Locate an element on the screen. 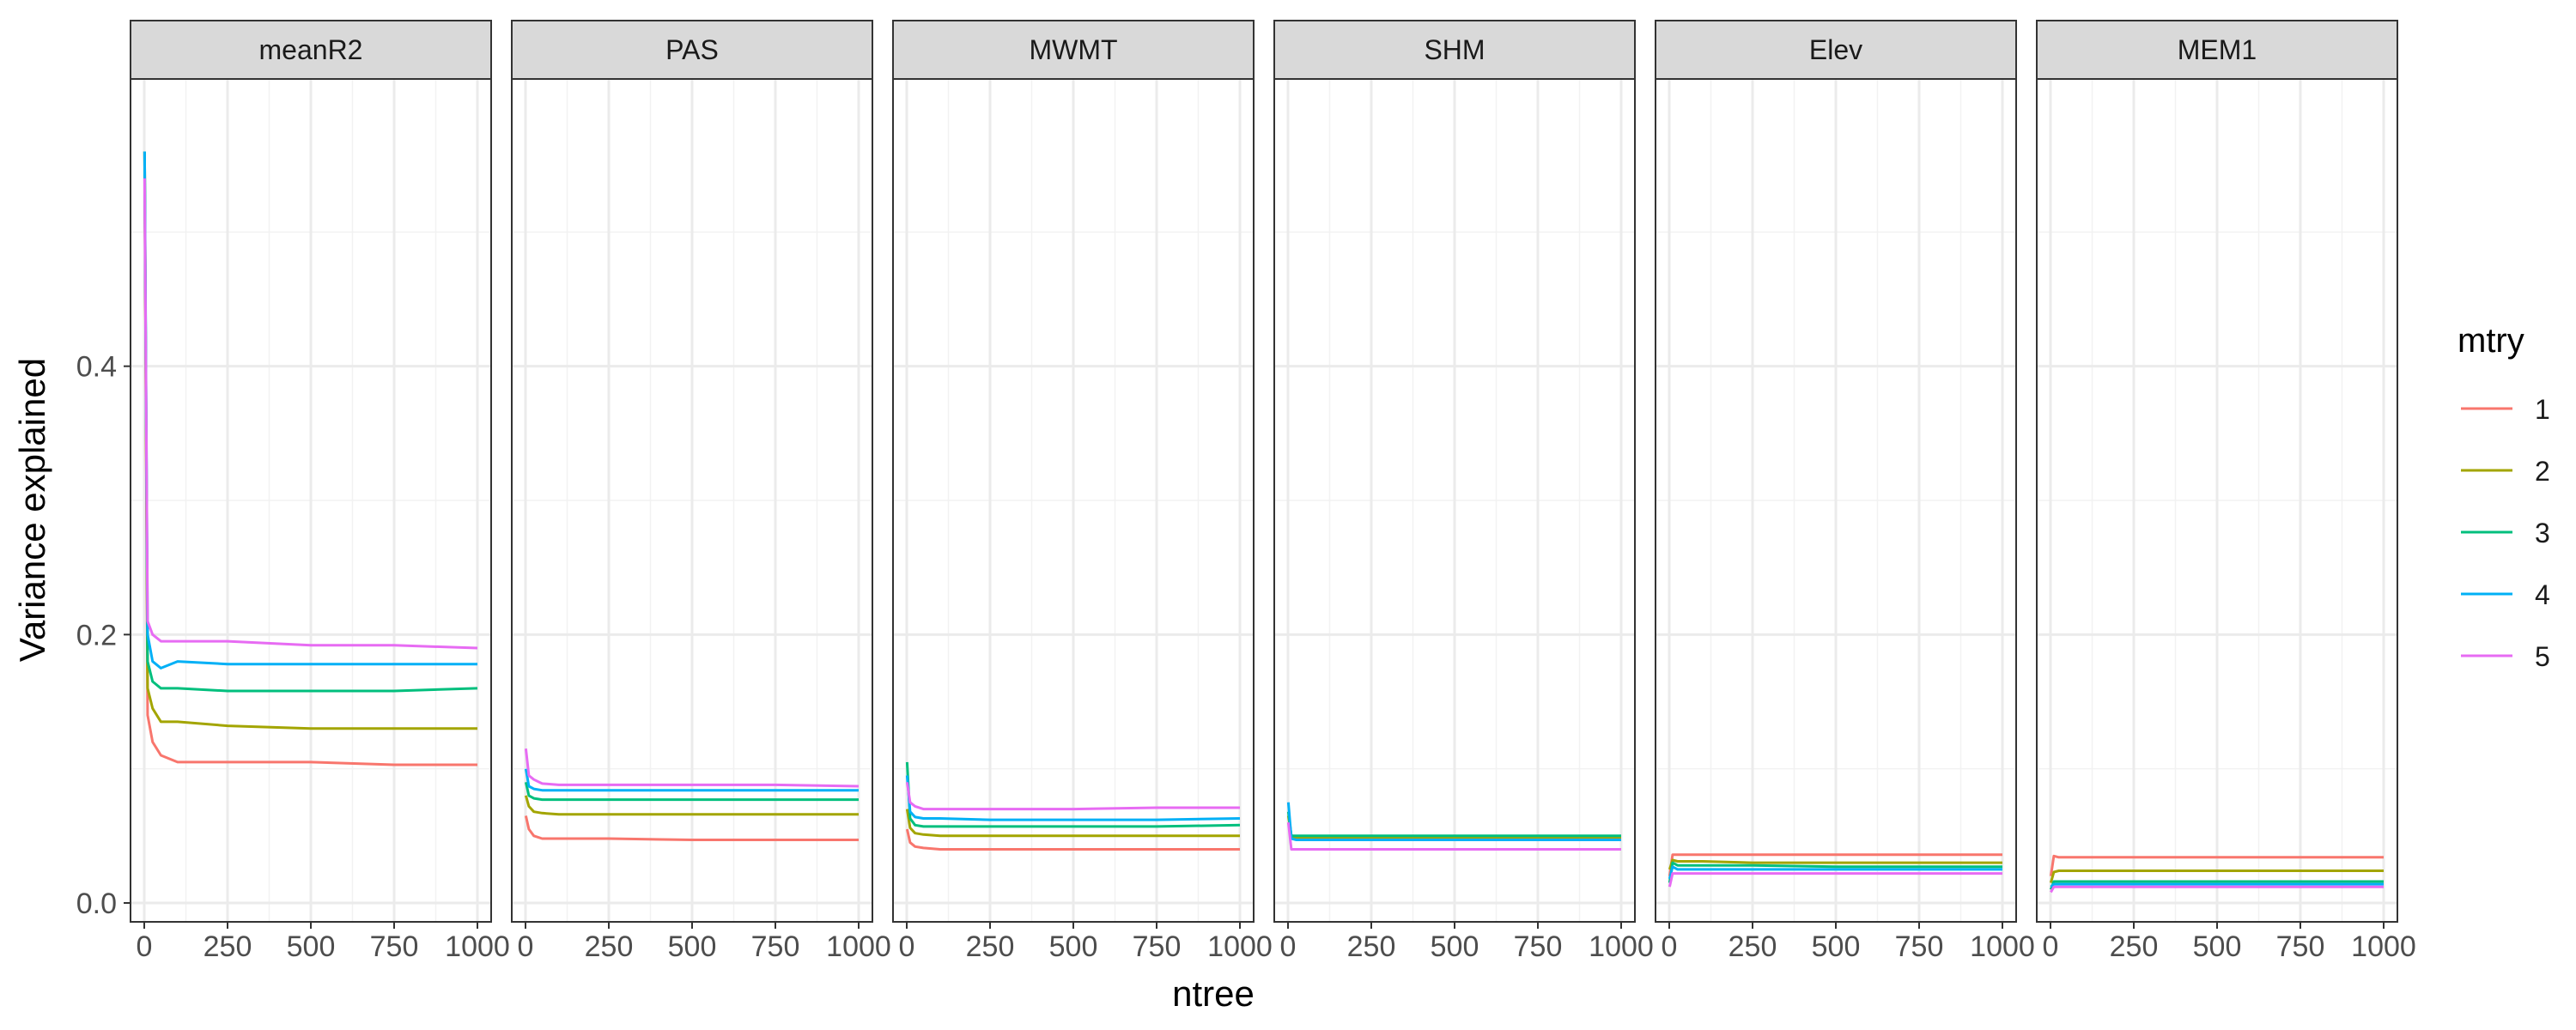  facet-panel-shm: SHM 0 250 500 750 1000 is located at coordinates (1463, 491).